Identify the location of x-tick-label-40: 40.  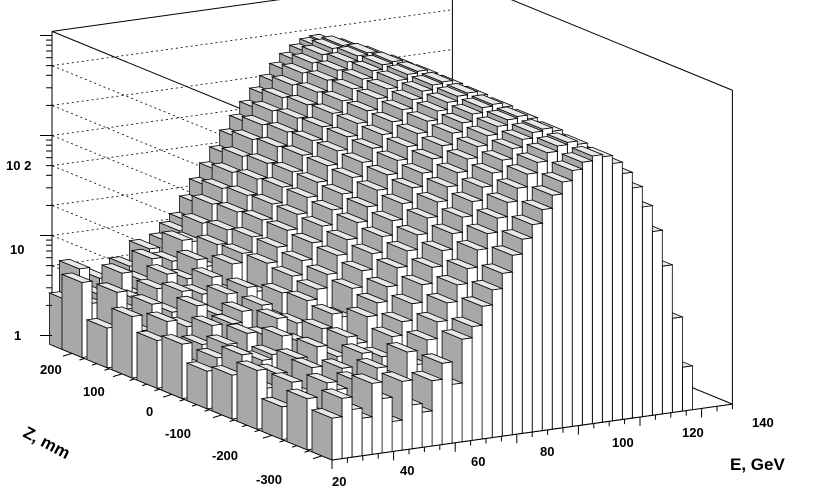
(407, 470).